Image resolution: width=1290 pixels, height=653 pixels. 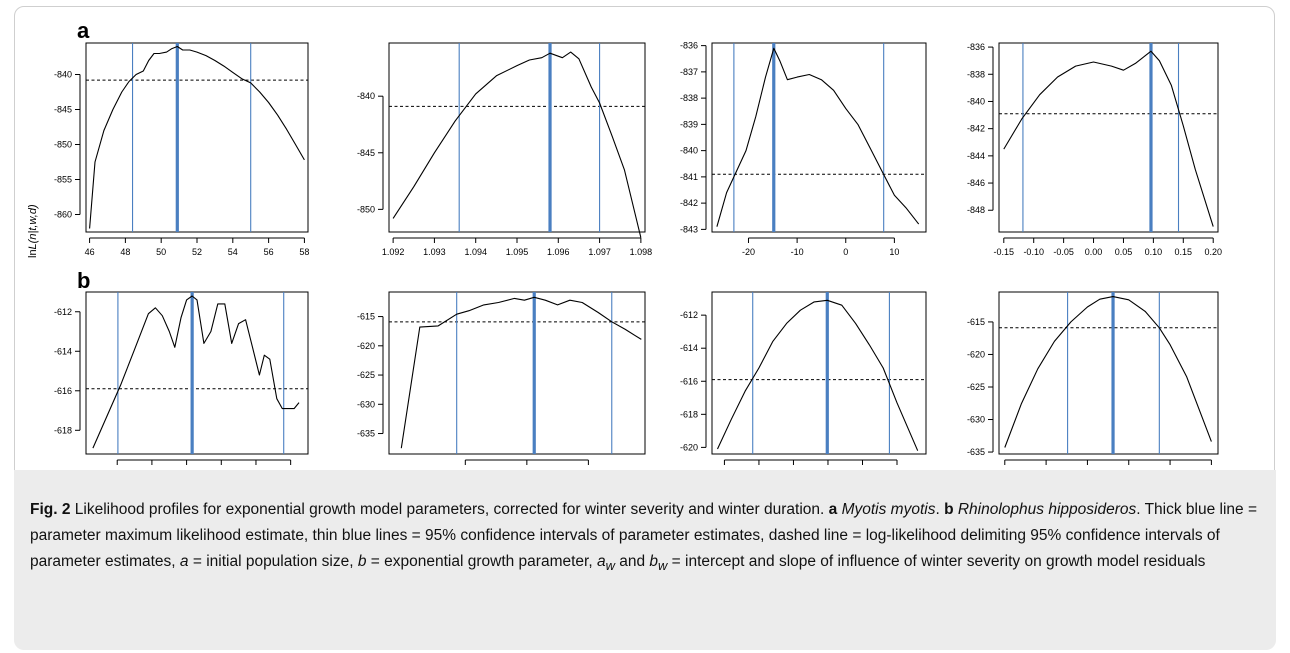 What do you see at coordinates (84, 280) in the screenshot?
I see `panel-label-b: b` at bounding box center [84, 280].